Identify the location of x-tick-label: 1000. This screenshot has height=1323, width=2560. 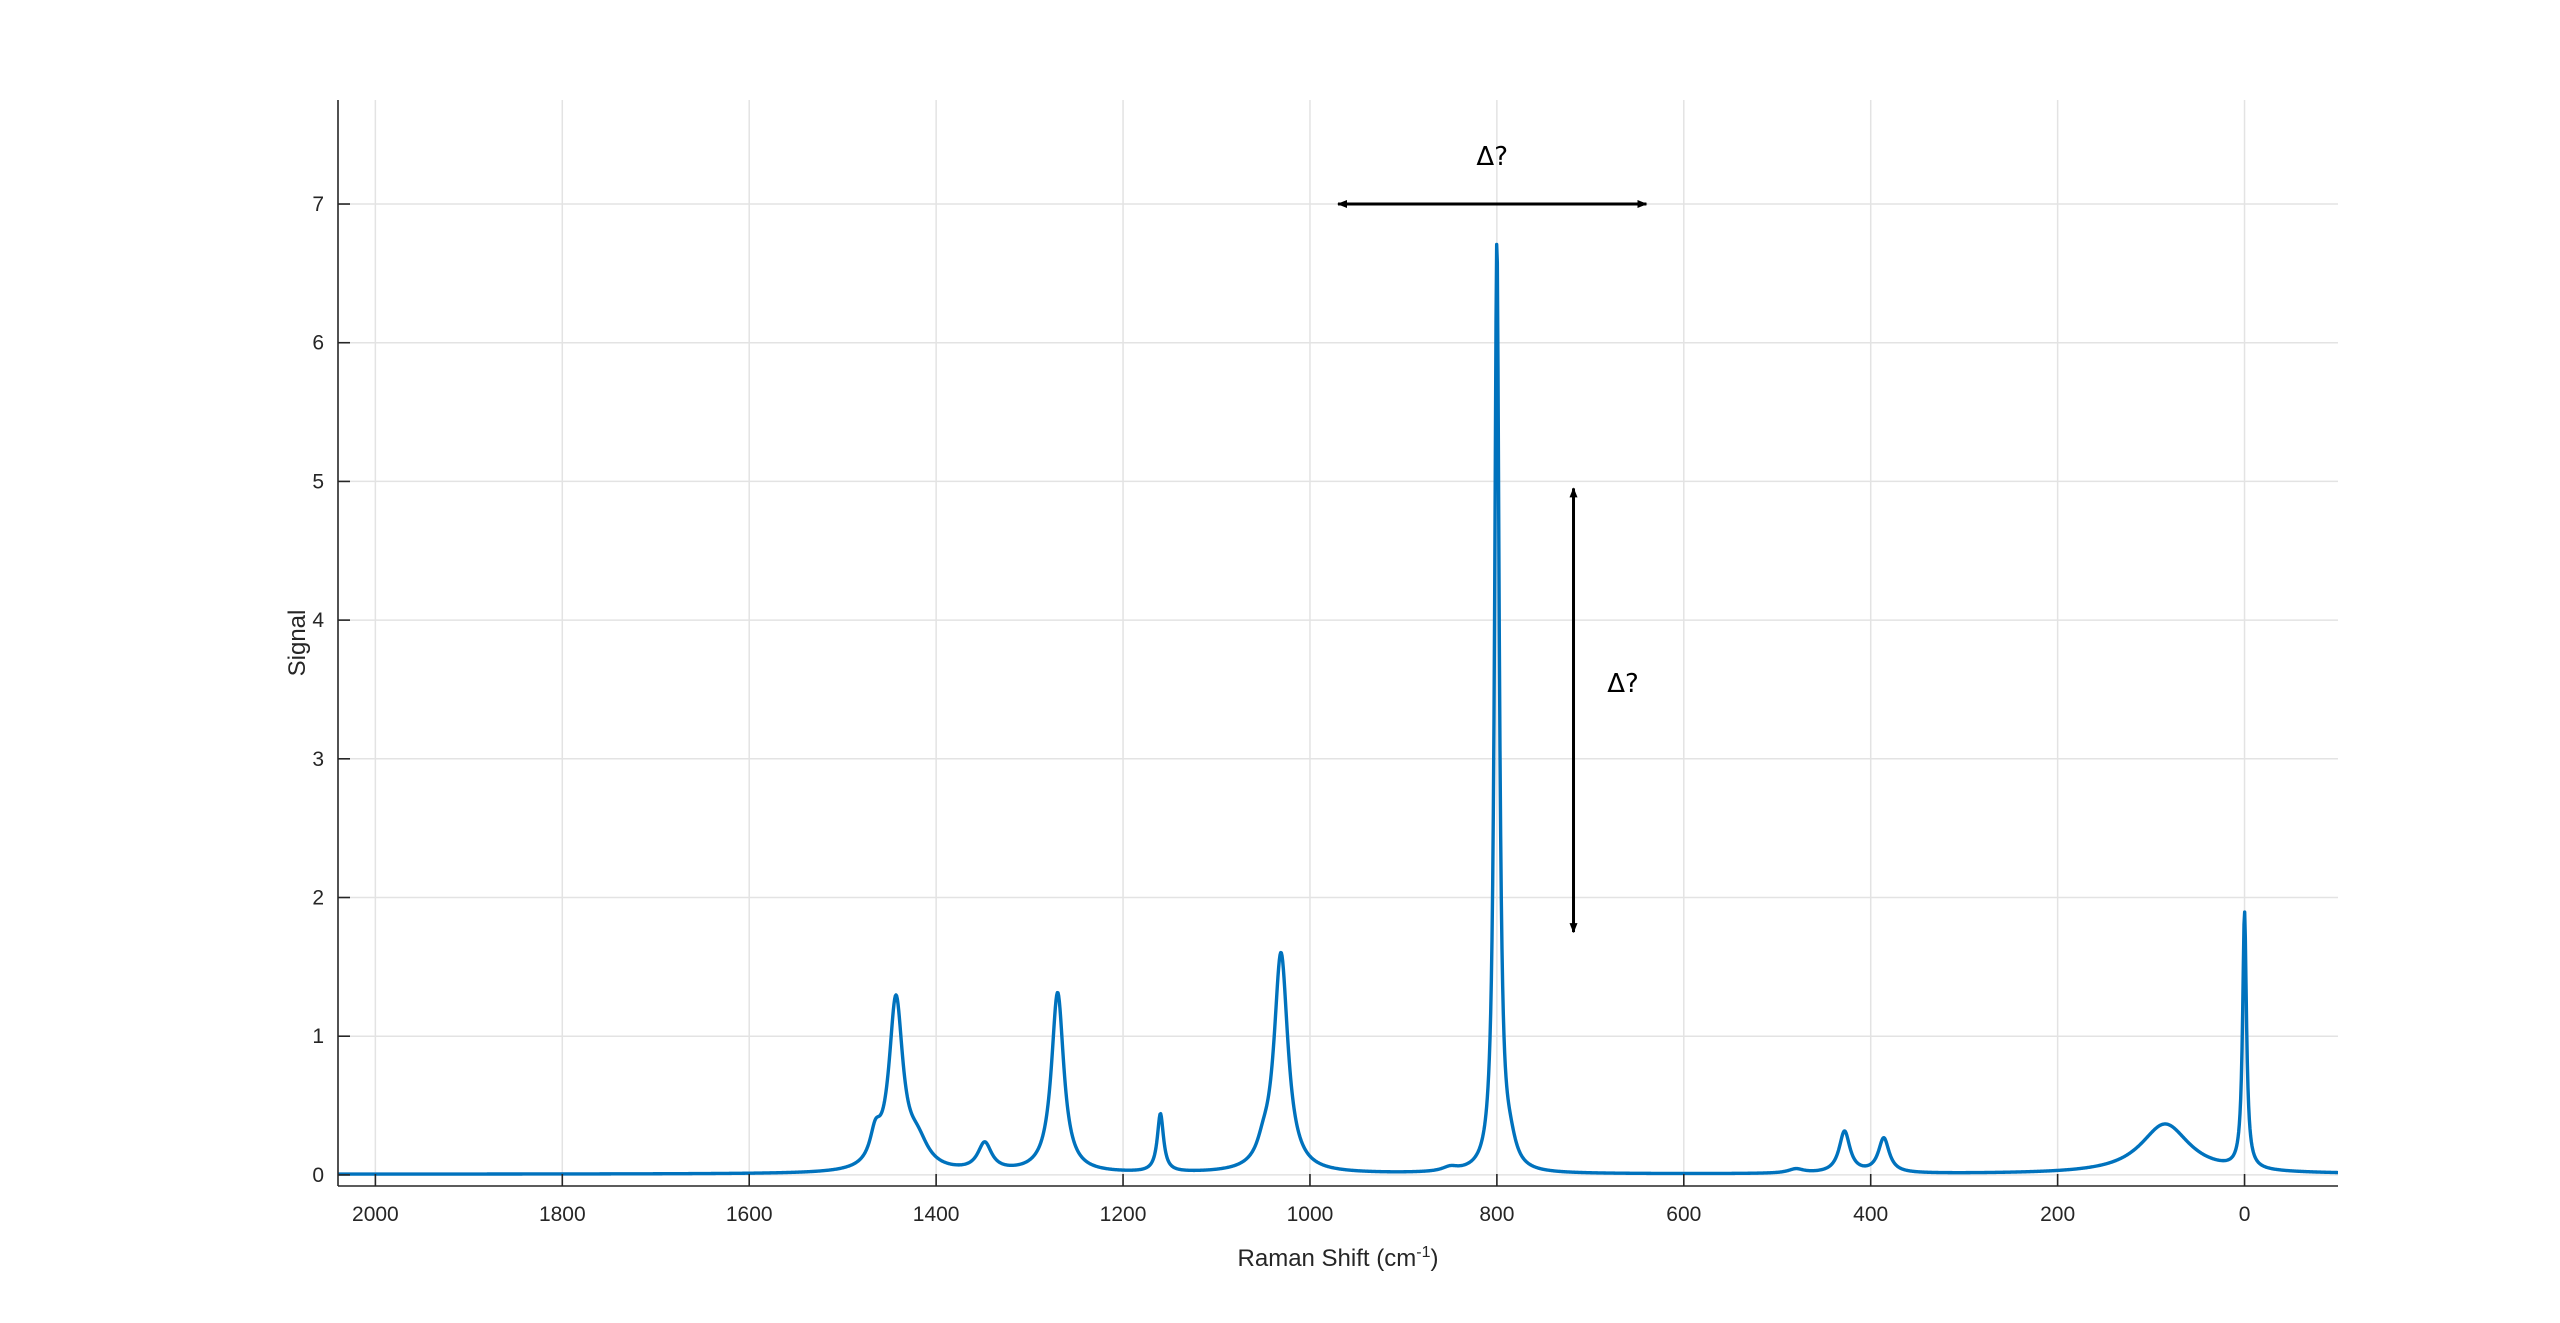
(1310, 1214).